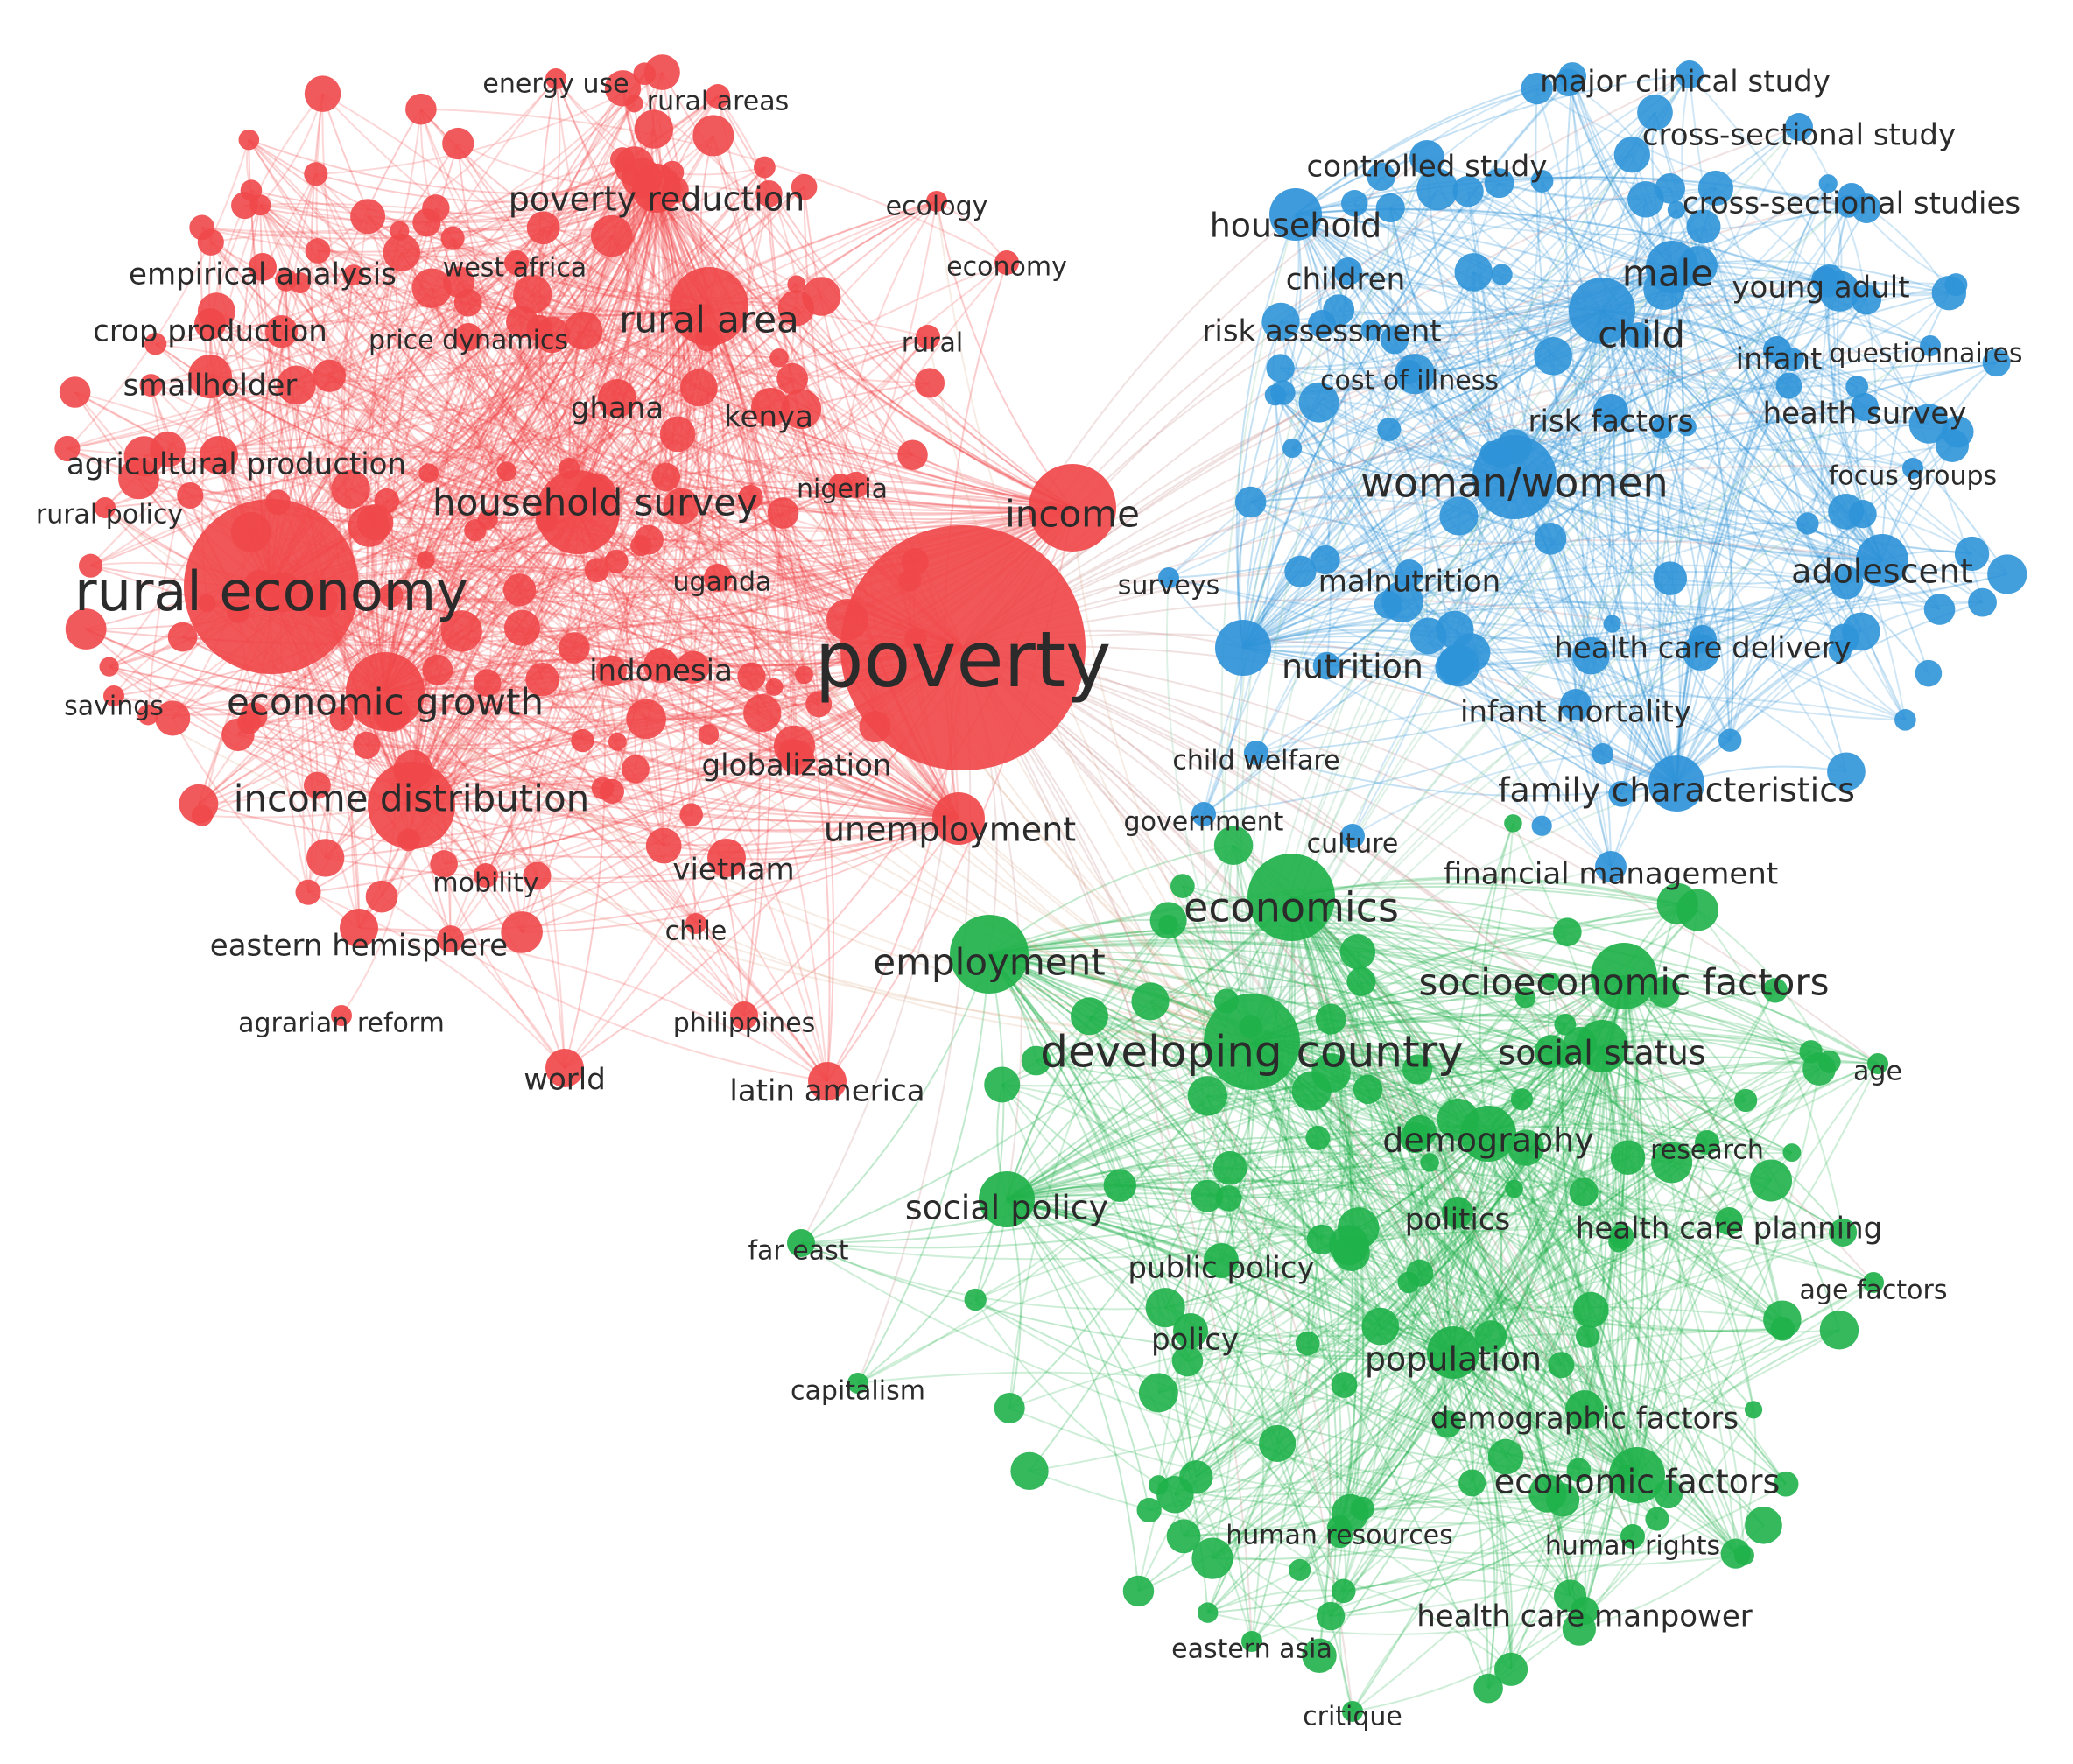 Image resolution: width=2073 pixels, height=1764 pixels. I want to click on node-rural-areas, so click(718, 96).